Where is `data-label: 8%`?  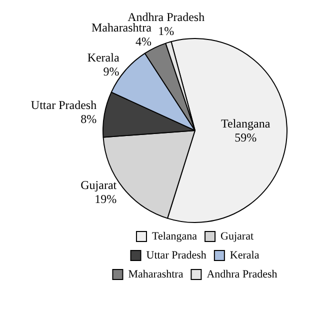
data-label: 8% is located at coordinates (88, 119).